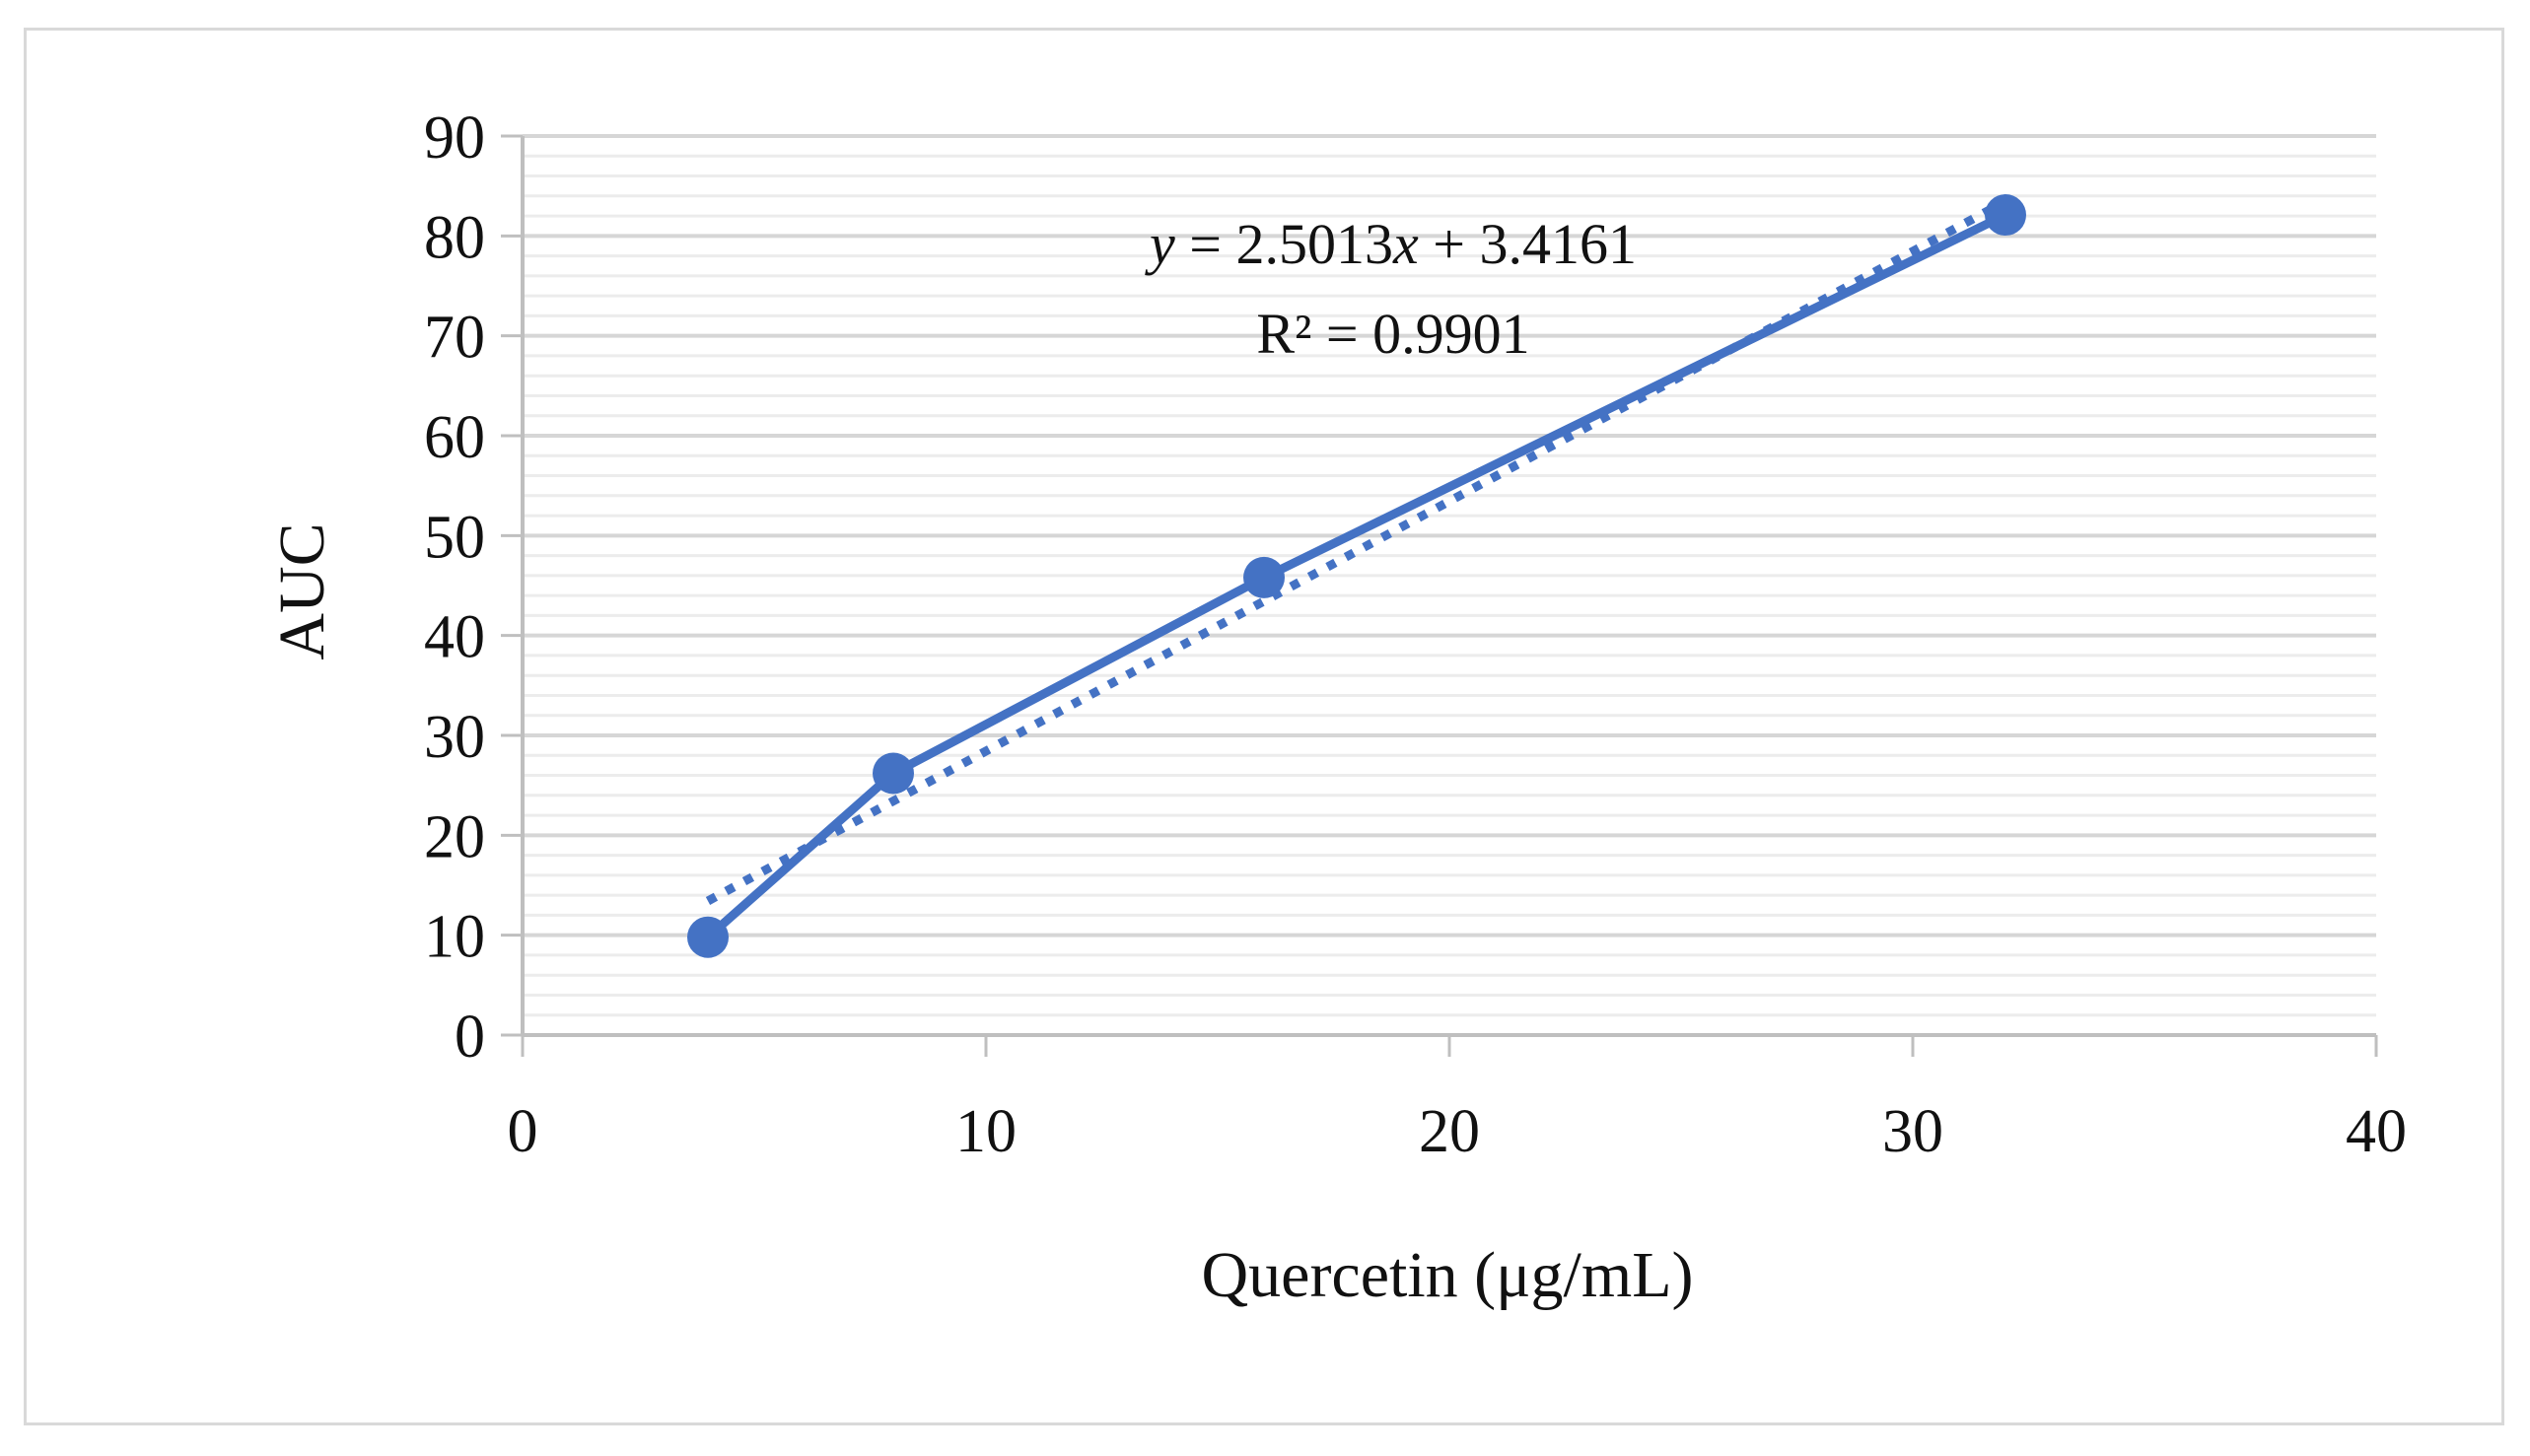  I want to click on x-tick-label: 0, so click(523, 1131).